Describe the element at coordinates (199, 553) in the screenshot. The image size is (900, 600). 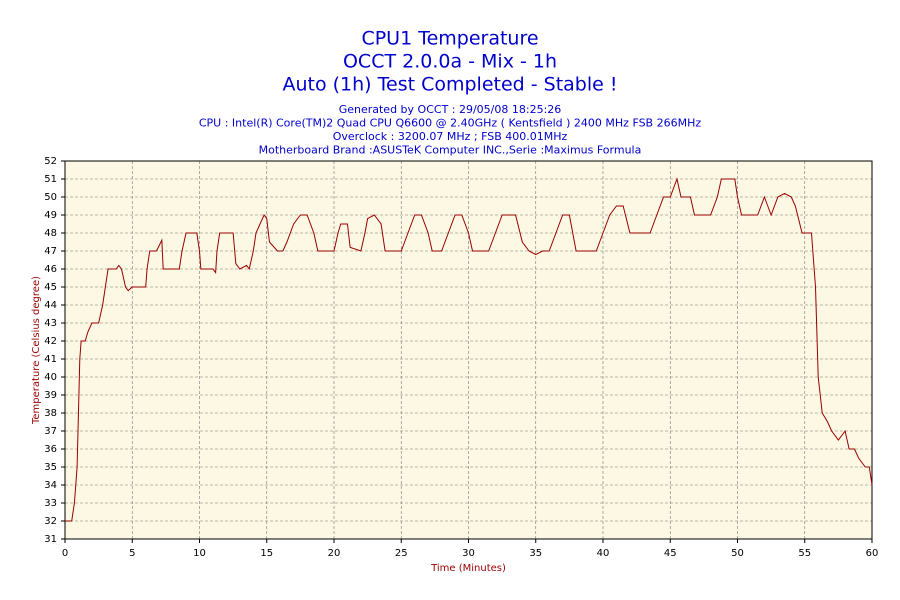
I see `x-tick-label: 10` at that location.